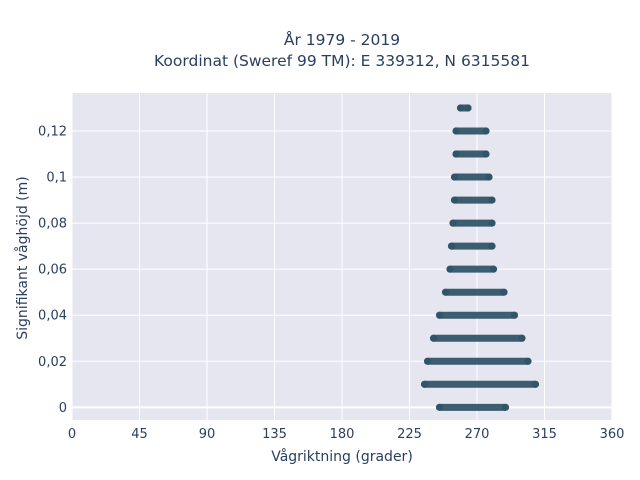 The image size is (640, 480). I want to click on y-tick-label: 0,08, so click(52, 224).